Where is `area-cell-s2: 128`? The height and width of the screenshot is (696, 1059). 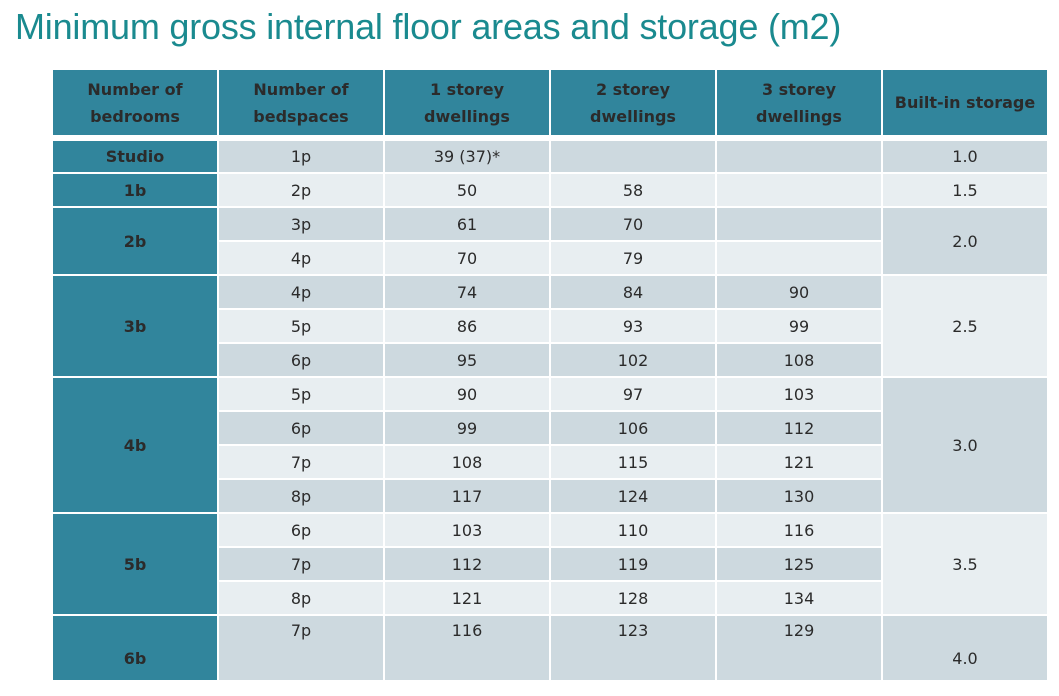 area-cell-s2: 128 is located at coordinates (633, 598).